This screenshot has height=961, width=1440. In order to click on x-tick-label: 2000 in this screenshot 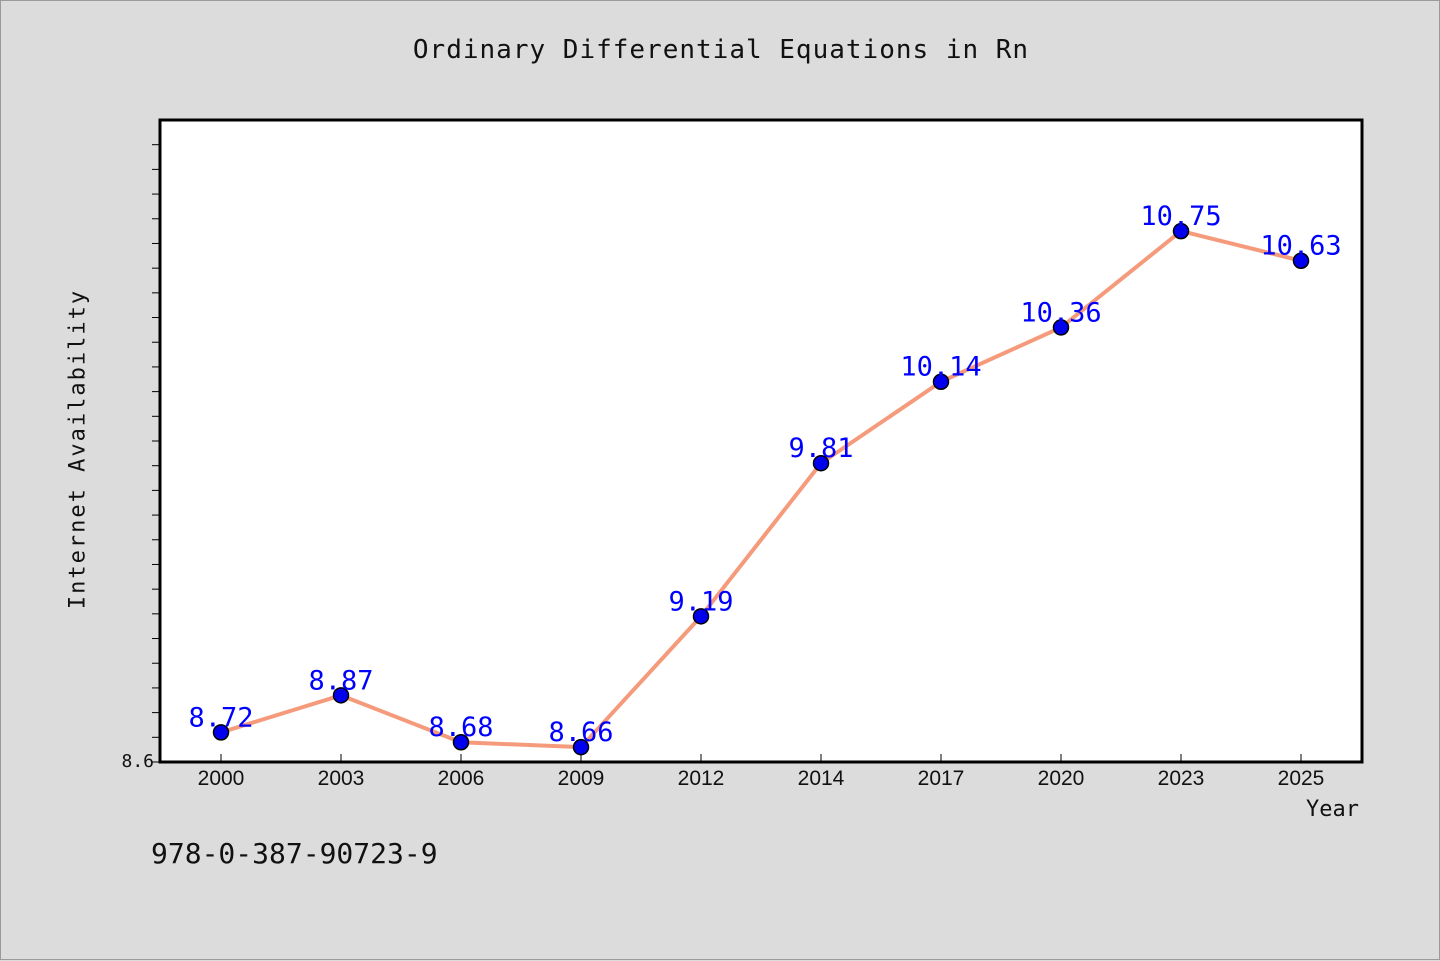, I will do `click(221, 778)`.